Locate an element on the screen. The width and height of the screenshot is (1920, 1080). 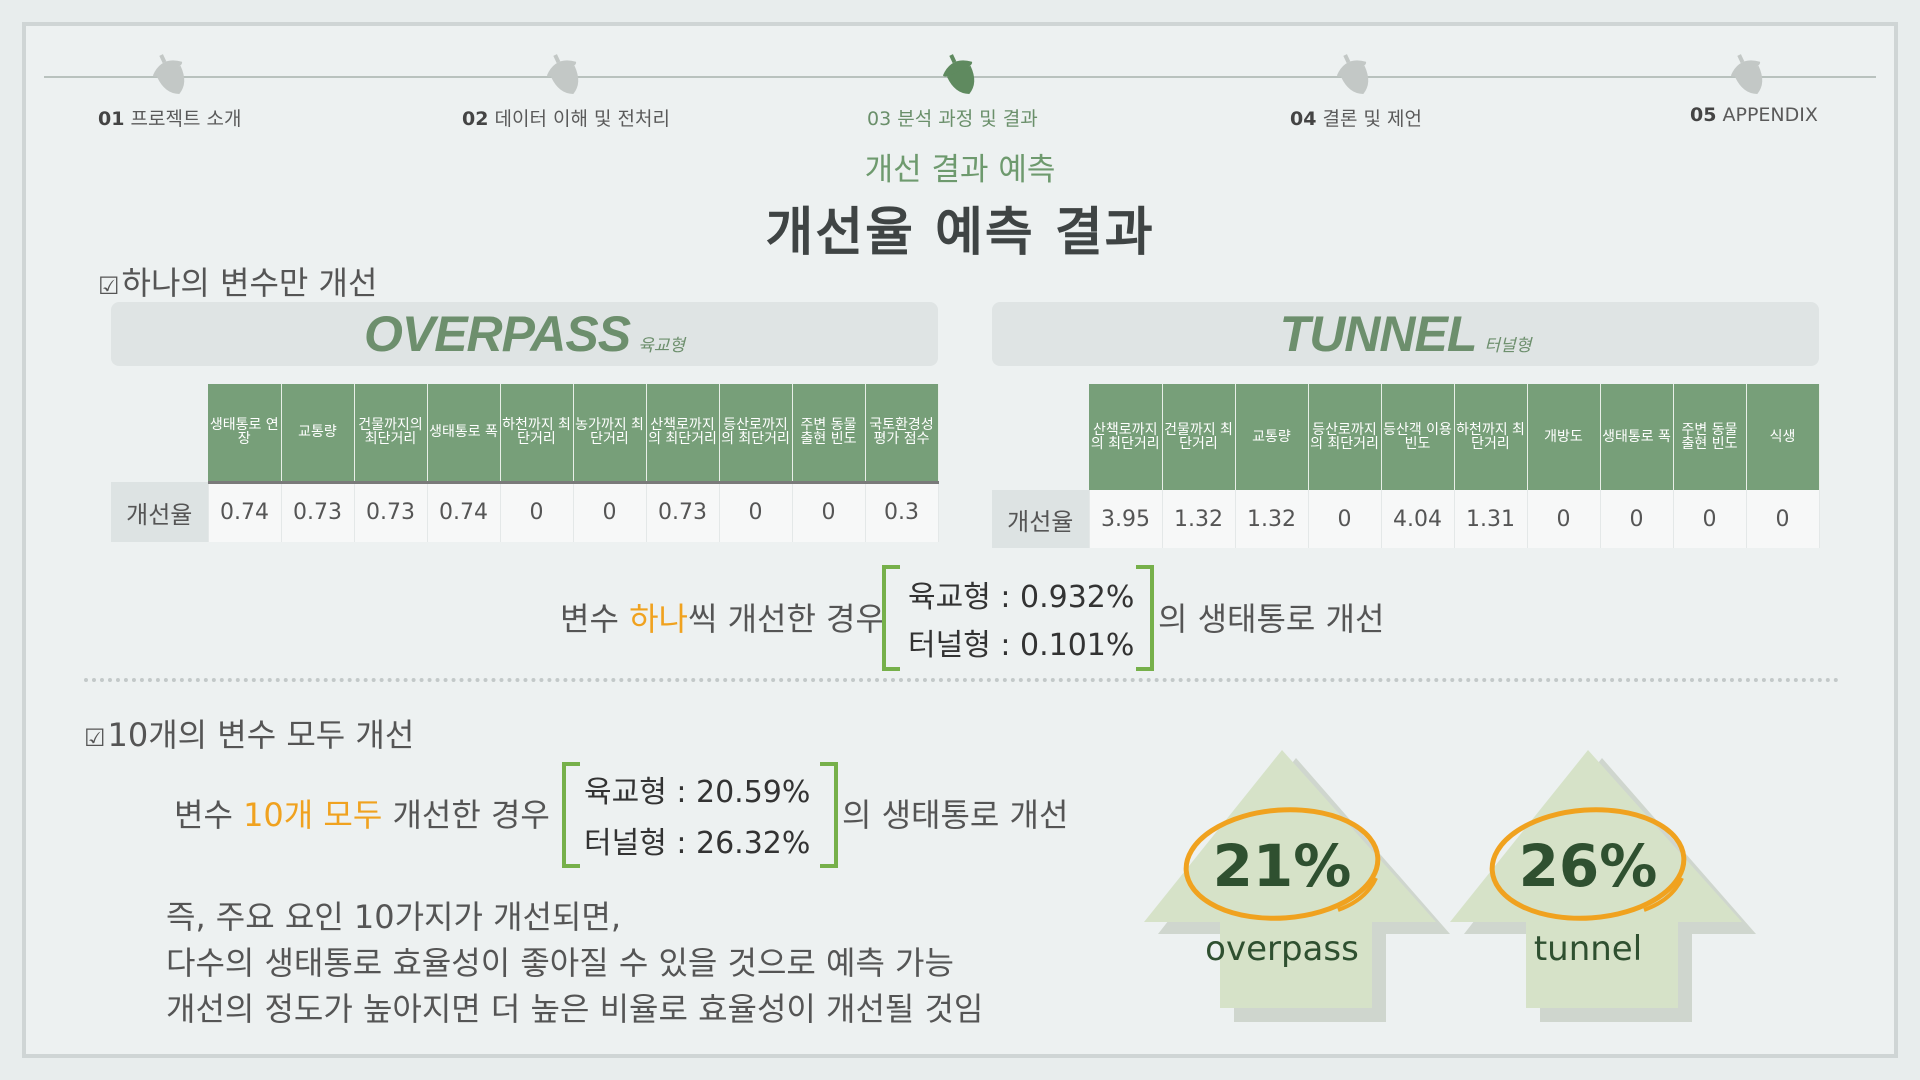
page-title: 개선율 예측 결과 is located at coordinates (960, 233).